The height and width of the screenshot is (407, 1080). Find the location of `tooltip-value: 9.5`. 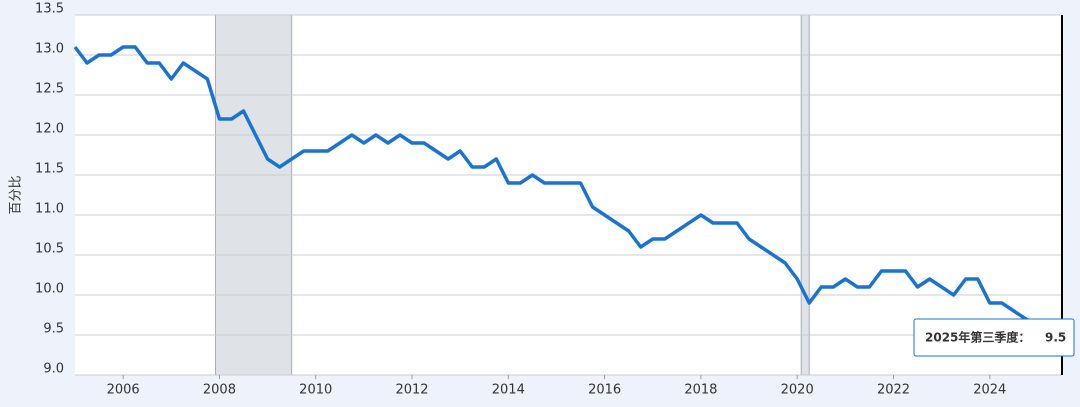

tooltip-value: 9.5 is located at coordinates (1055, 338).